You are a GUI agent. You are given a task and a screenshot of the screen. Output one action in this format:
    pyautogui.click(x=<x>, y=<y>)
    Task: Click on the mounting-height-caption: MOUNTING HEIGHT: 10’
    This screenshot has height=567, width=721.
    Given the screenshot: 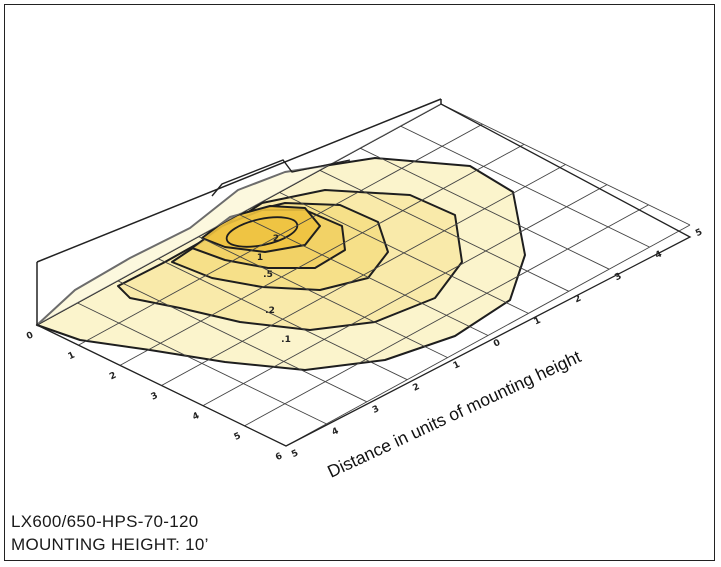 What is the action you would take?
    pyautogui.click(x=110, y=544)
    